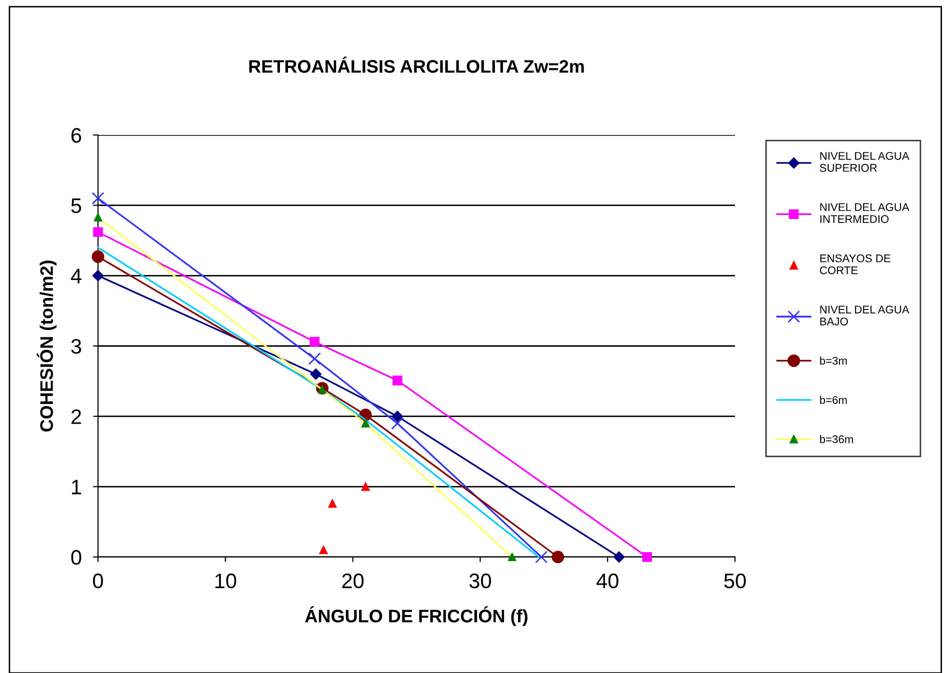  I want to click on legend-label: b=6m, so click(833, 400).